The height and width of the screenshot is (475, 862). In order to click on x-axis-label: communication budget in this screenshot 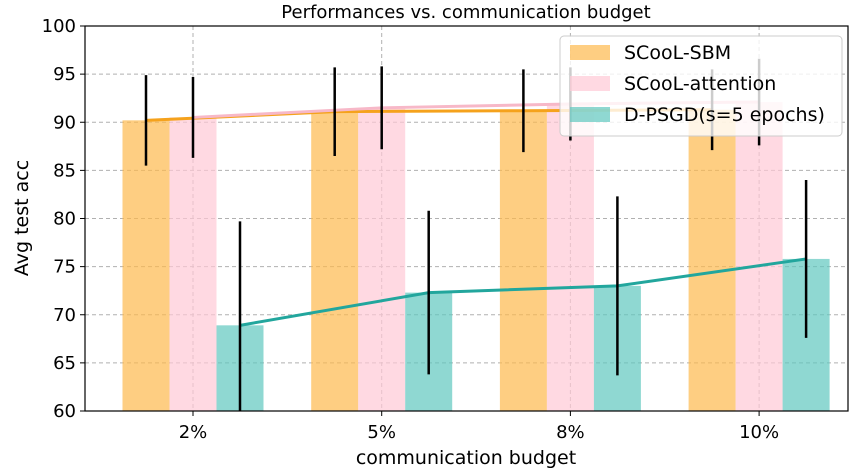, I will do `click(466, 458)`.